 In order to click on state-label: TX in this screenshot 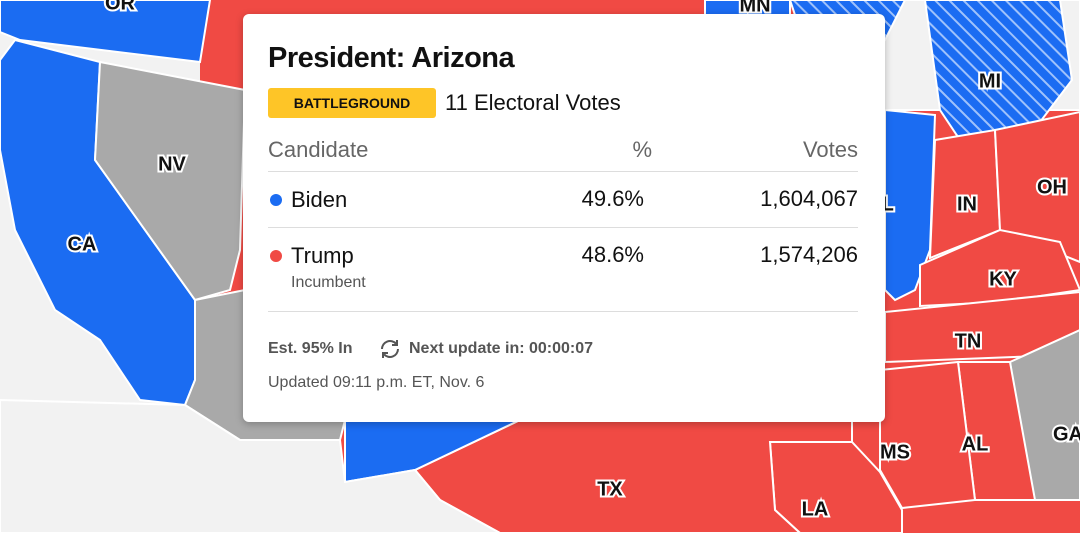, I will do `click(610, 489)`.